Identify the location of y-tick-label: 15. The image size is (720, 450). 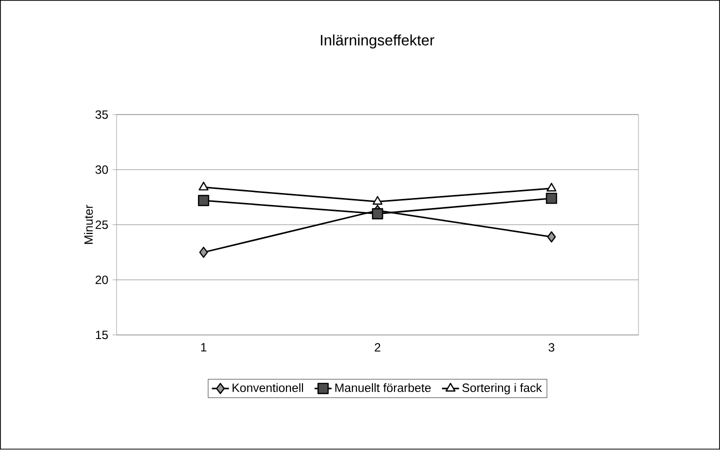
(102, 335).